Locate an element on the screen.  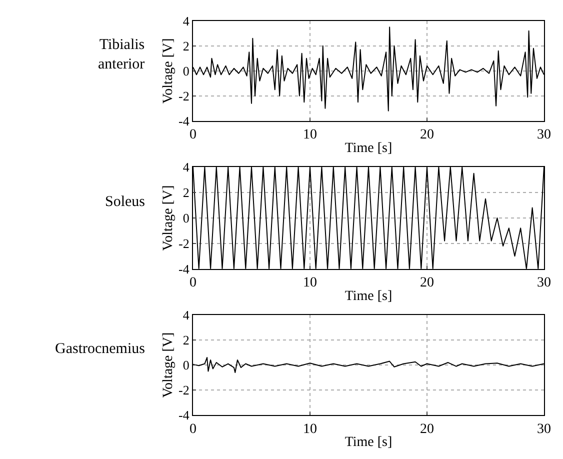
text: Soleus is located at coordinates (125, 202).